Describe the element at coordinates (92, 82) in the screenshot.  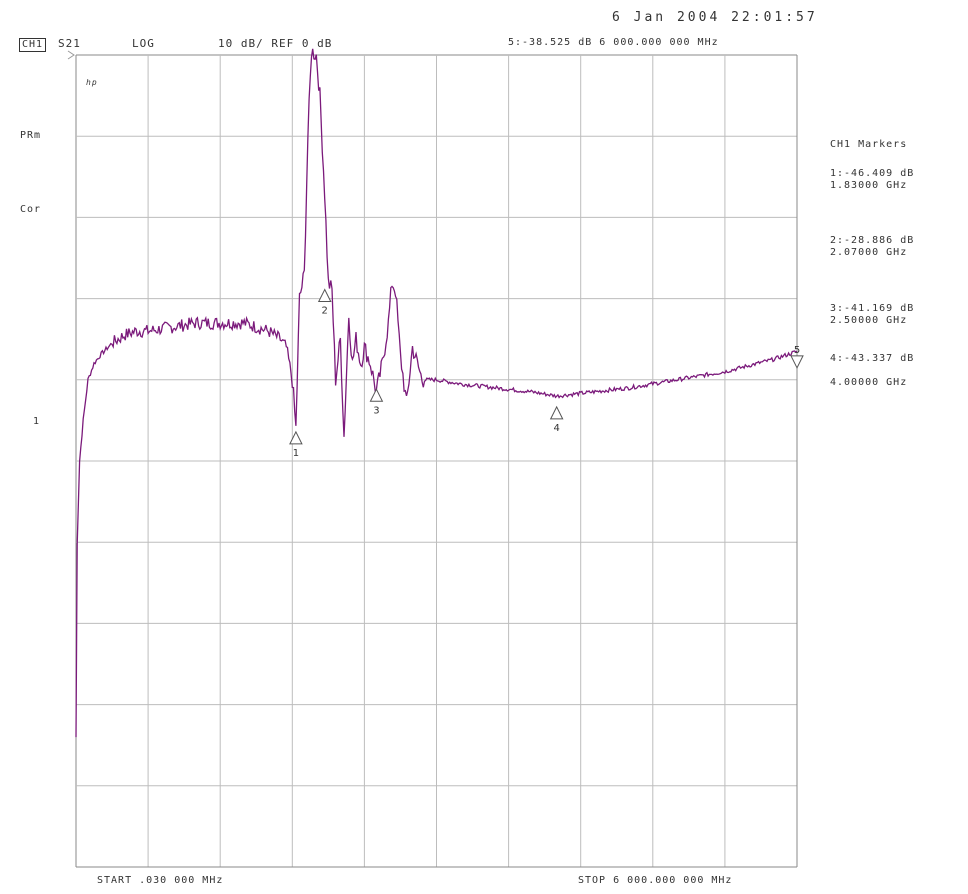
I see `hp-logo: hp` at that location.